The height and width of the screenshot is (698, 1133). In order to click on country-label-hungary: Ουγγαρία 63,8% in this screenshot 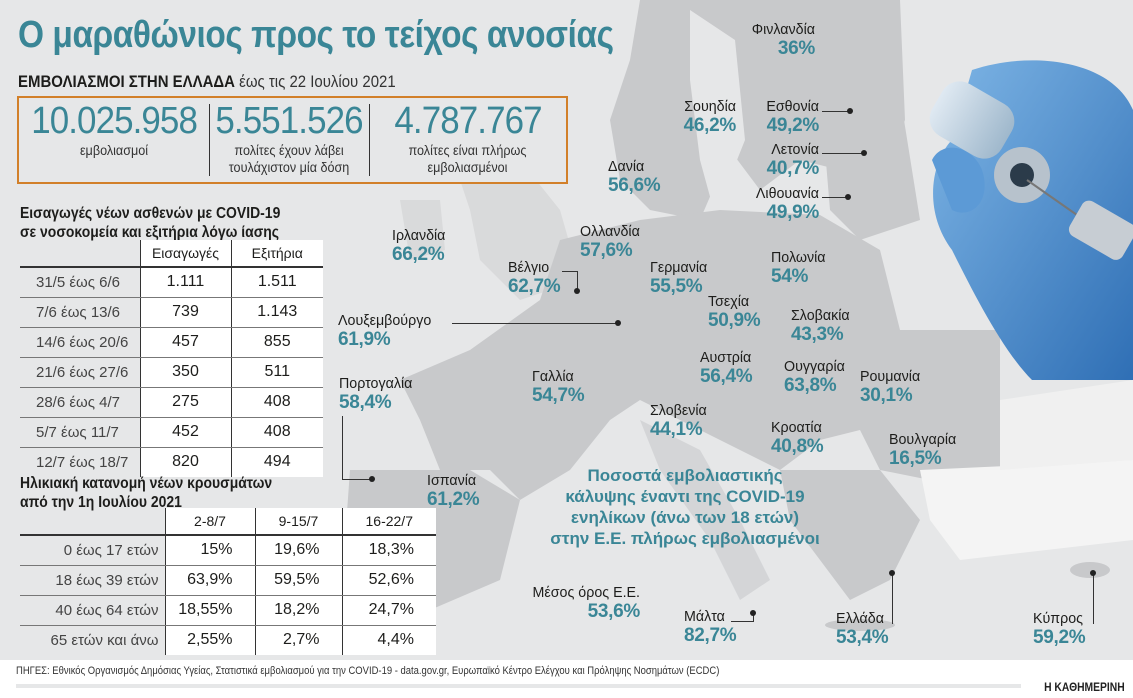, I will do `click(816, 376)`.